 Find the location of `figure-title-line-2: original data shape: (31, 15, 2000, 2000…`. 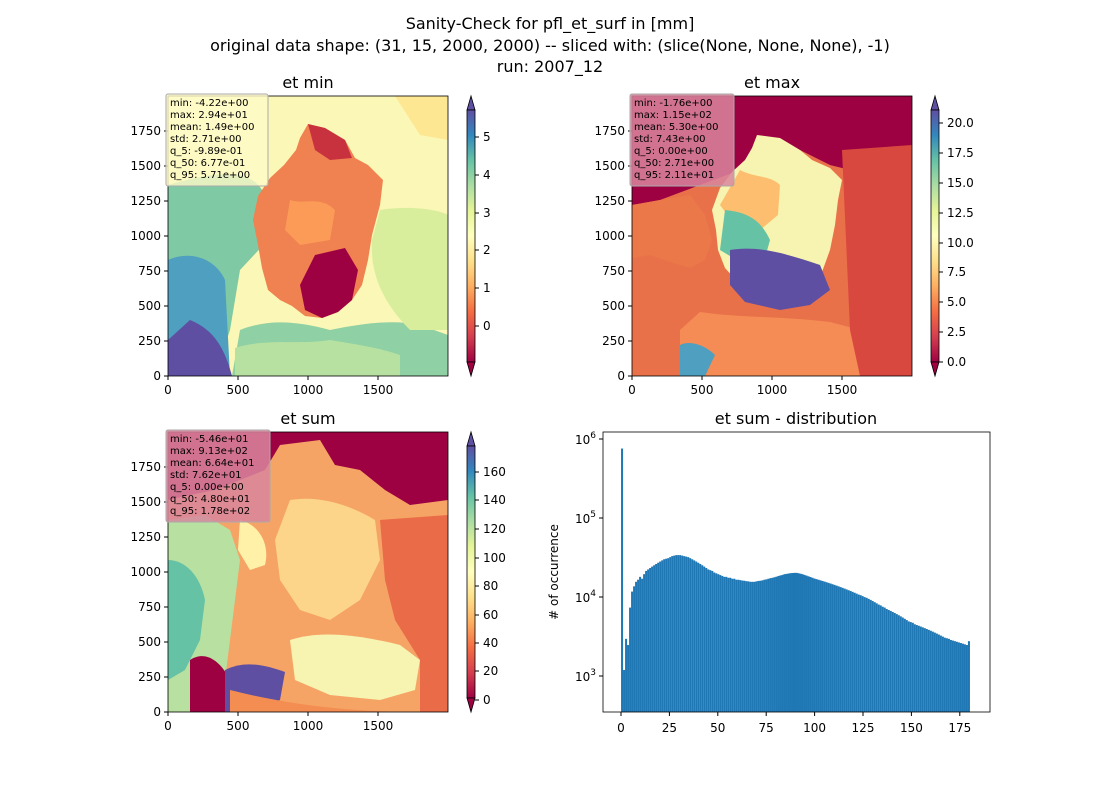

figure-title-line-2: original data shape: (31, 15, 2000, 2000… is located at coordinates (550, 45).